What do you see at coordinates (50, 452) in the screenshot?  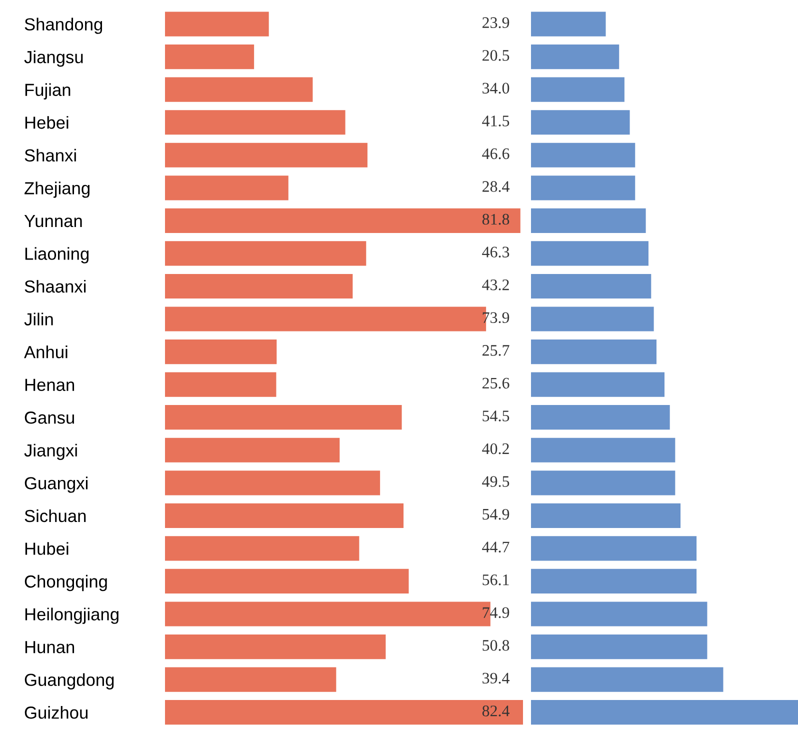 I see `y-tick-label: Jiangxi` at bounding box center [50, 452].